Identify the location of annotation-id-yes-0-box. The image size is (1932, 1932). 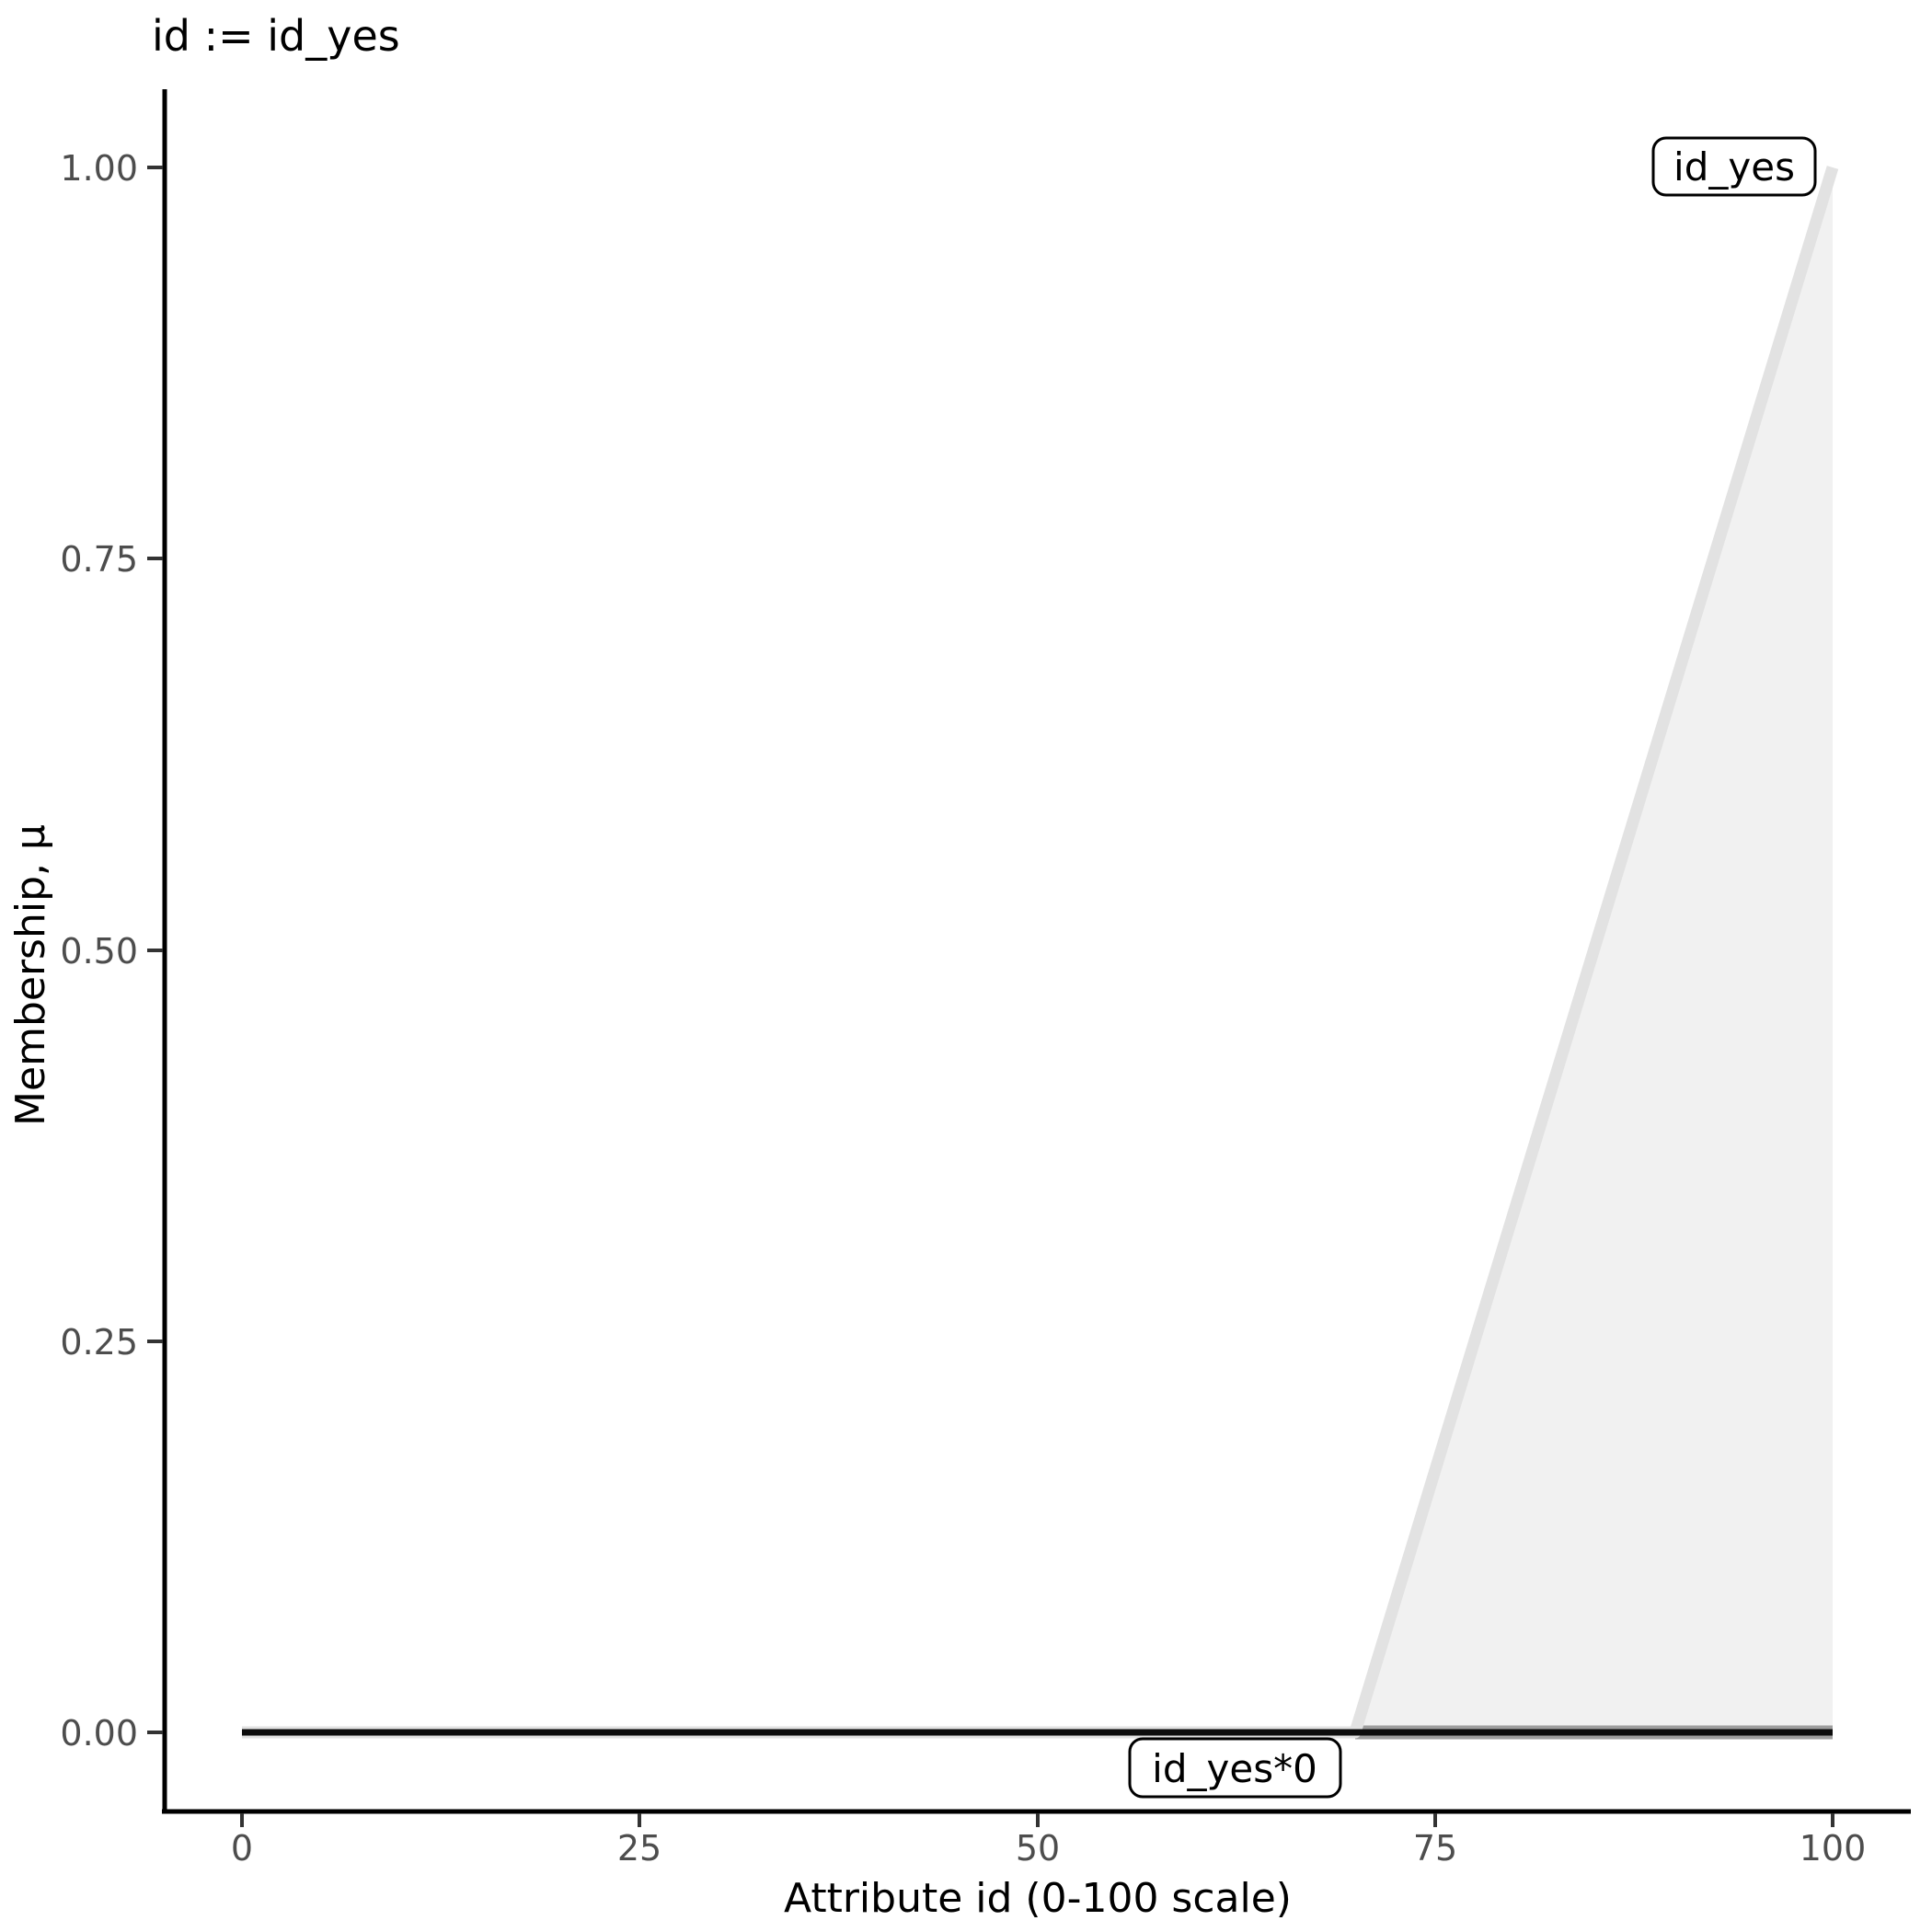
(1235, 1768).